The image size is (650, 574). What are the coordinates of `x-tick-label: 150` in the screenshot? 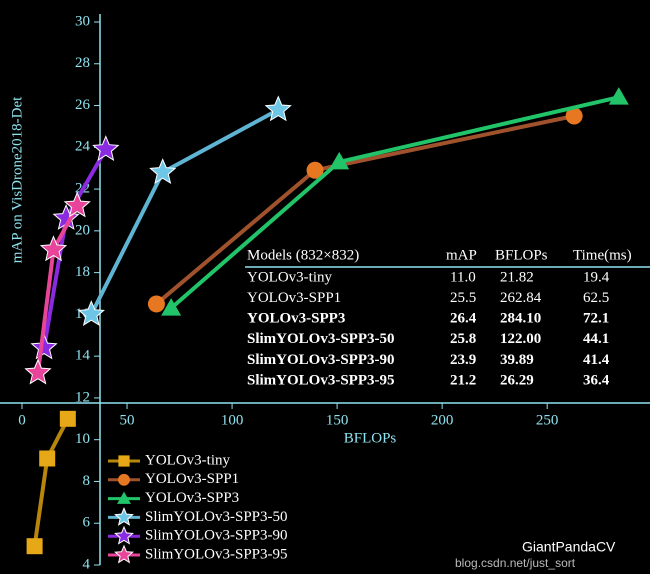 It's located at (337, 420).